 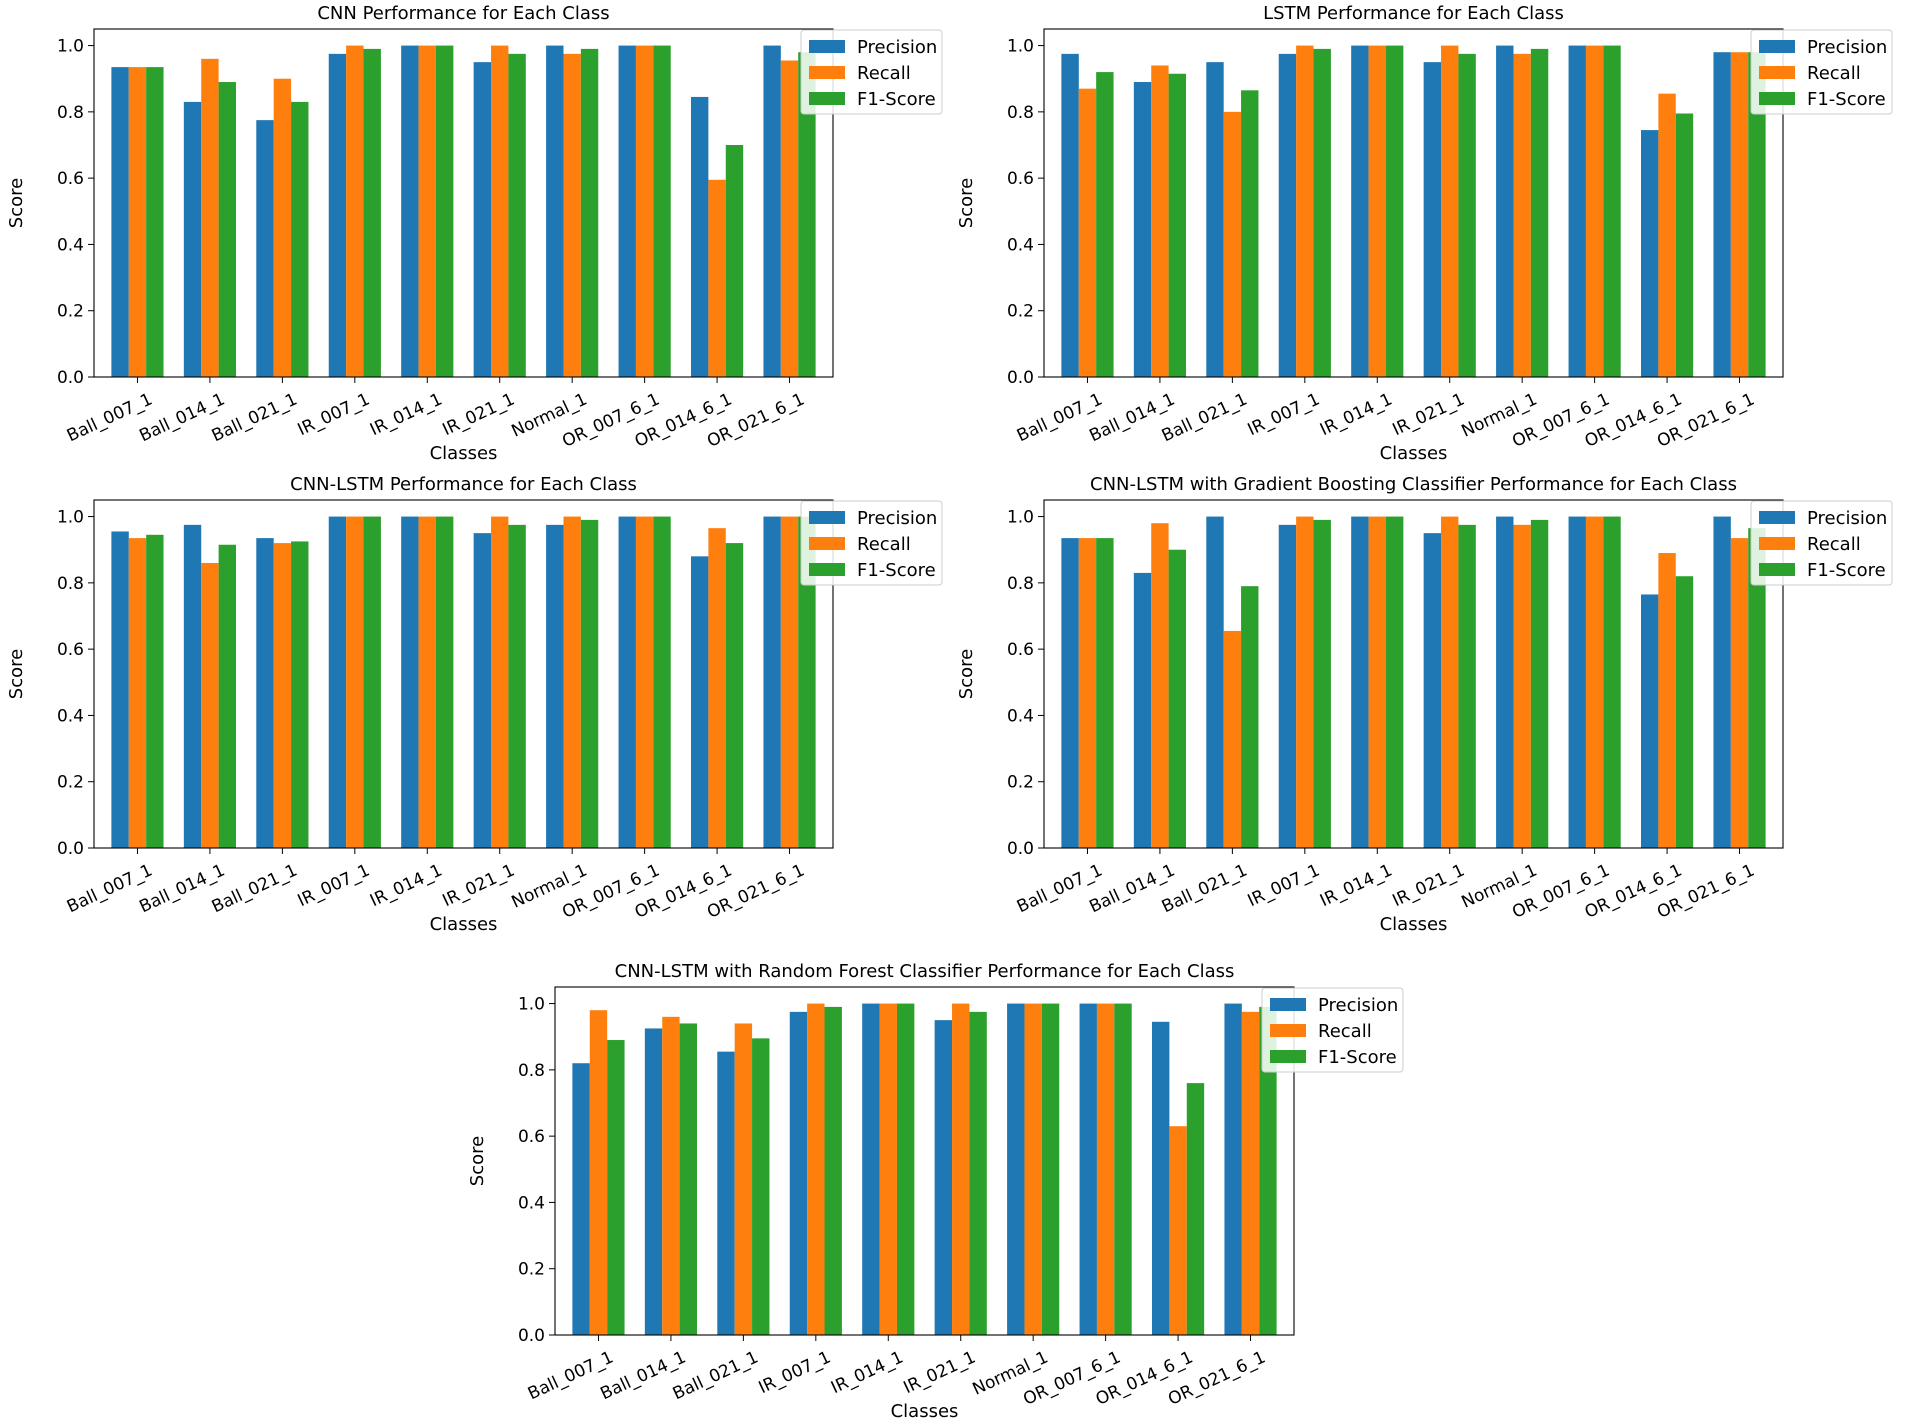 I want to click on legend-label-precision: Precision, so click(x=1847, y=518).